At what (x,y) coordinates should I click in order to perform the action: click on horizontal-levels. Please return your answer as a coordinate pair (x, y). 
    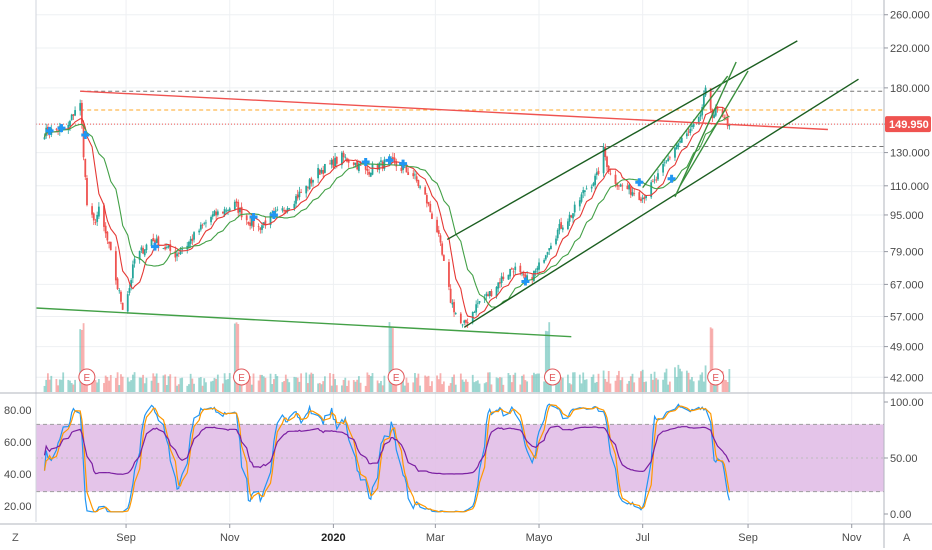
    Looking at the image, I should click on (460, 119).